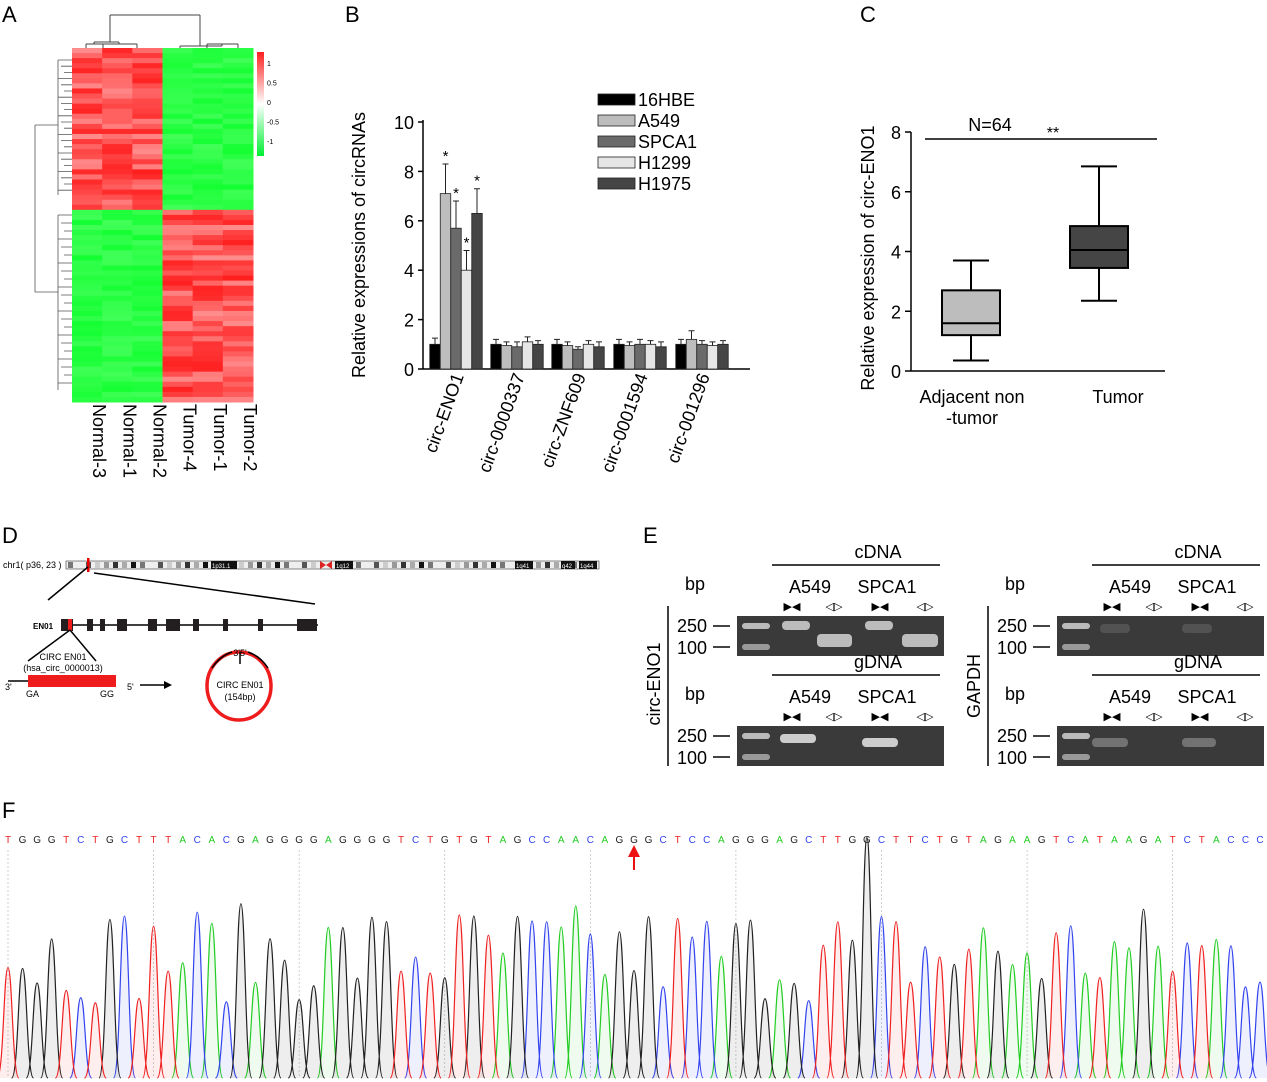  What do you see at coordinates (823, 840) in the screenshot?
I see `base-call: T` at bounding box center [823, 840].